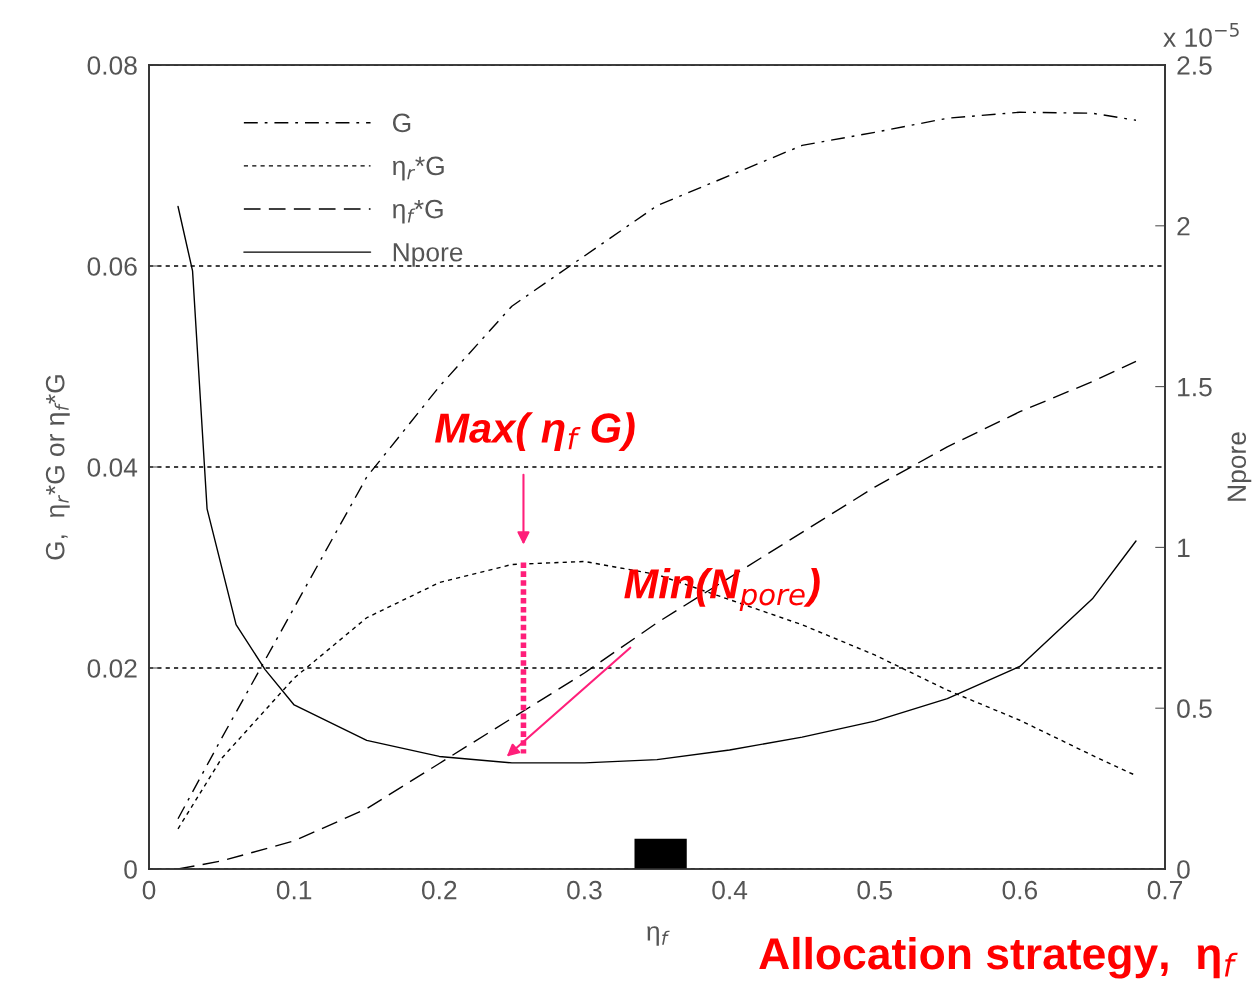 The image size is (1258, 986). Describe the element at coordinates (439, 890) in the screenshot. I see `x-tick-label: 0.2` at that location.